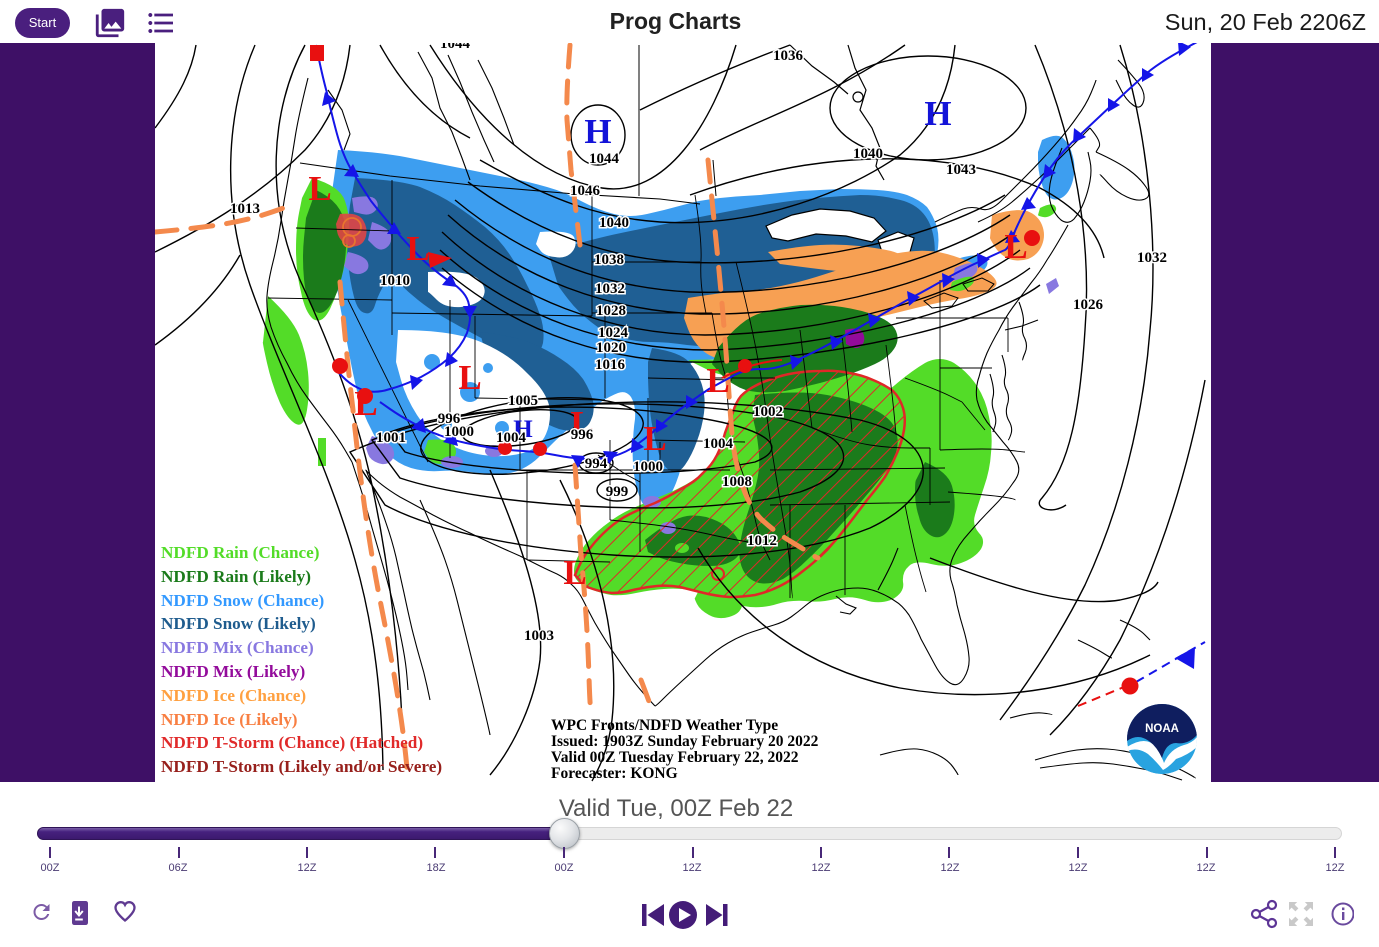 This screenshot has height=947, width=1379. I want to click on svg-text: NDFD Ice (Chance), so click(233, 695).